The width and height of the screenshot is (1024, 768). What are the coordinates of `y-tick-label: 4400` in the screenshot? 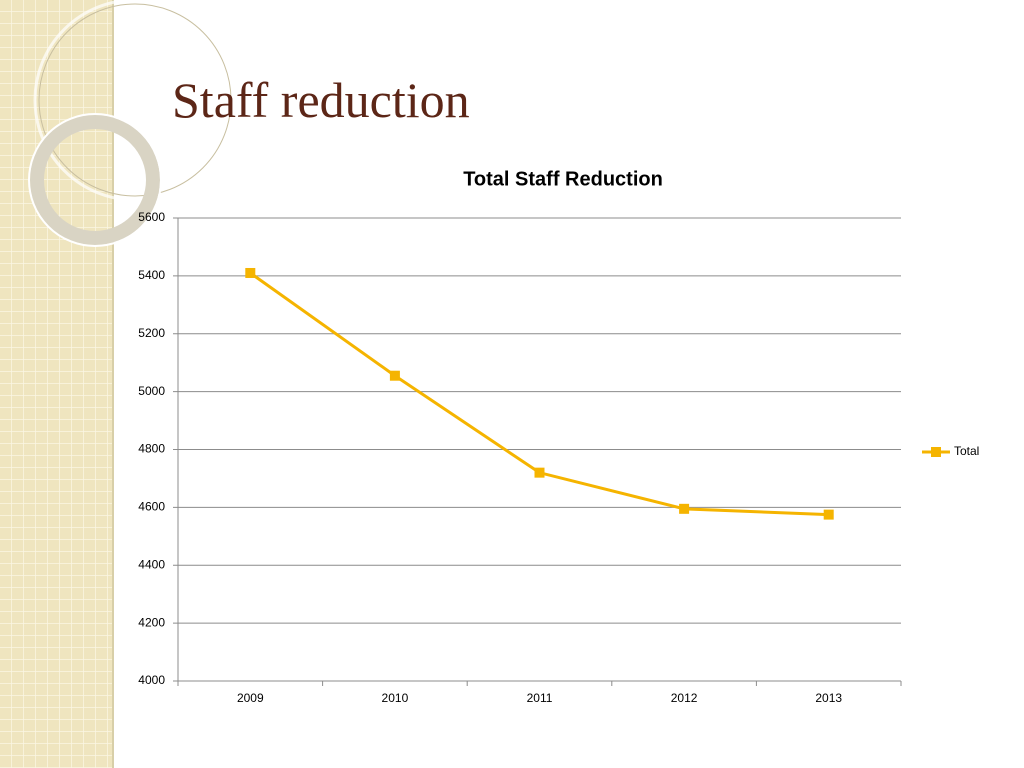 It's located at (151, 564).